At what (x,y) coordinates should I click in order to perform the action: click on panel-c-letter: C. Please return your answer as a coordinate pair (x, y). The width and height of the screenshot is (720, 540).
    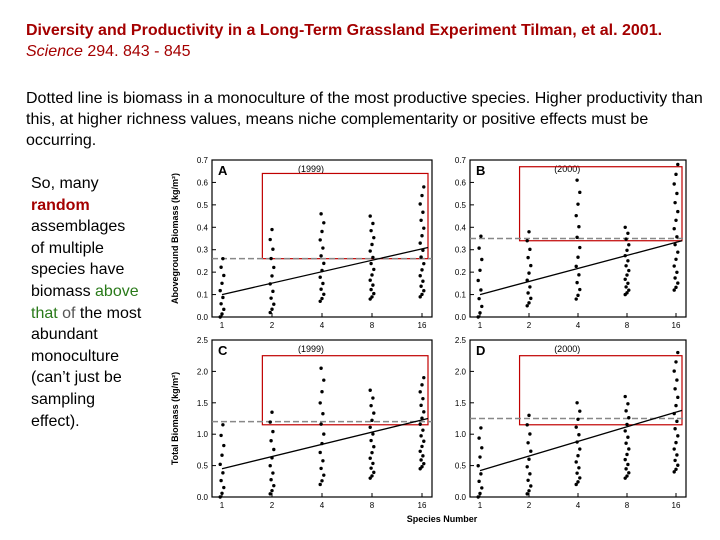
    Looking at the image, I should click on (223, 350).